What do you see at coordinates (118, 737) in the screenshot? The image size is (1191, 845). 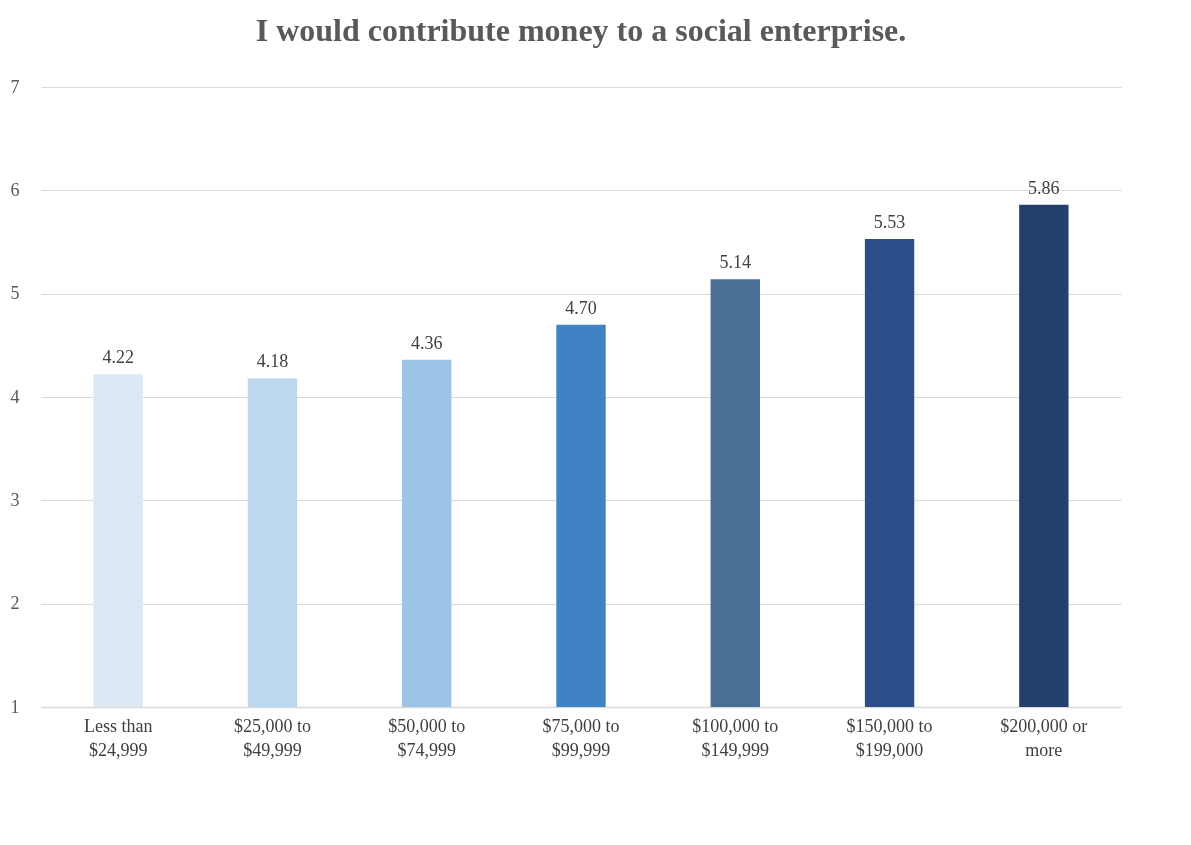 I see `x-tick-label: Less than $24,999` at bounding box center [118, 737].